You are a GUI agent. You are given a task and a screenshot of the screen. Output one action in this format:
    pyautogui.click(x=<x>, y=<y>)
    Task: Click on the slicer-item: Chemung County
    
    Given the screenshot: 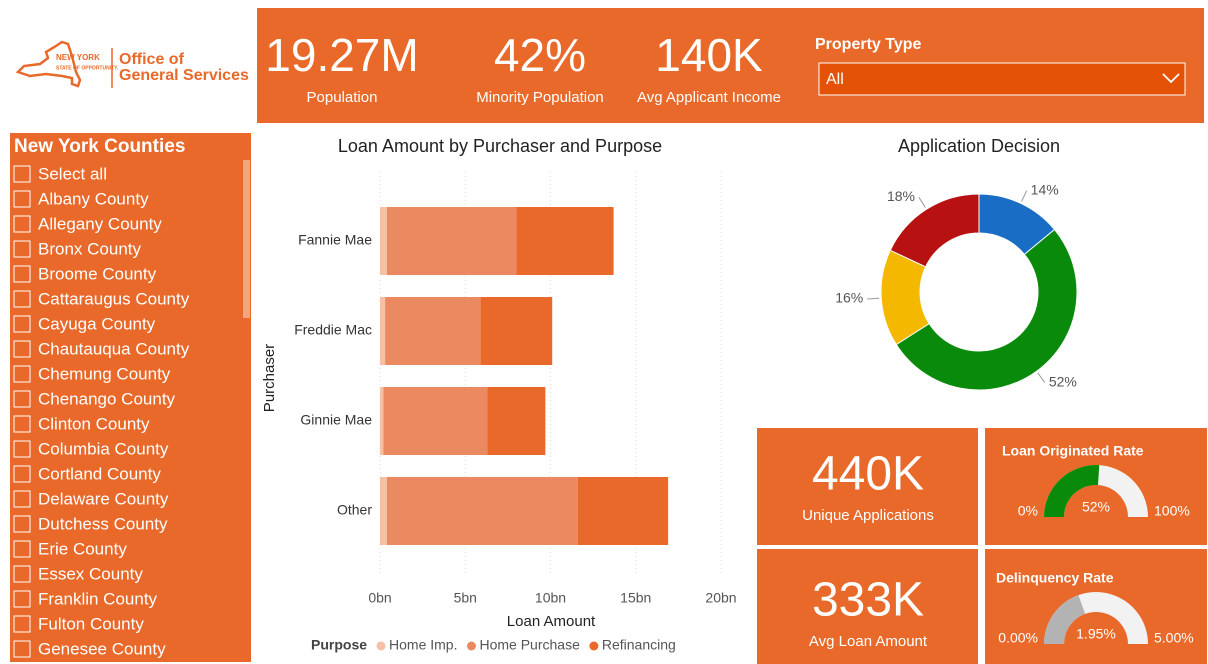 What is the action you would take?
    pyautogui.click(x=104, y=373)
    